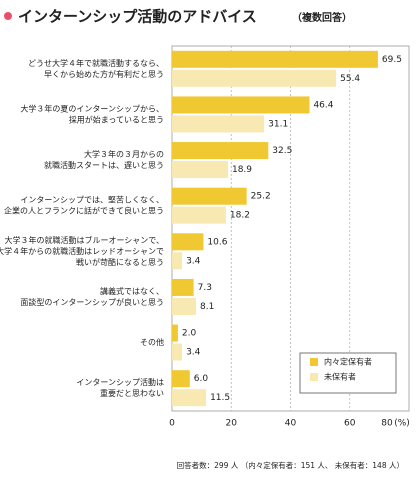 The height and width of the screenshot is (477, 419). Describe the element at coordinates (82, 251) in the screenshot. I see `category-label: 大学４年からの就職活動はレッドオーシャンで` at that location.